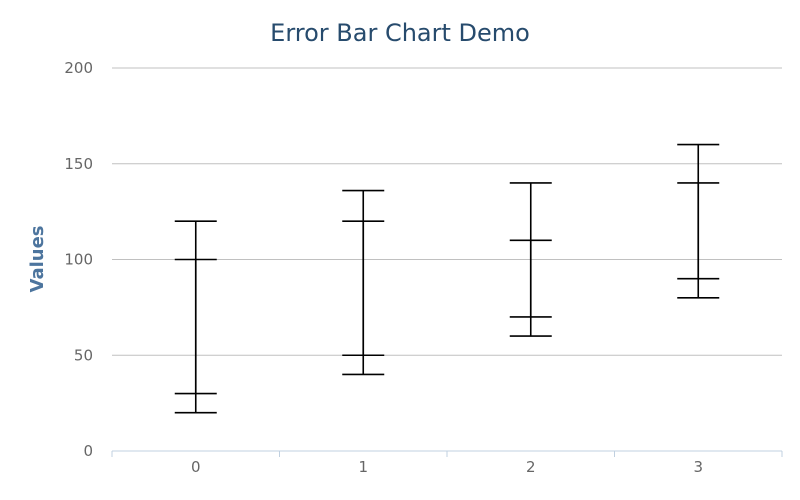  What do you see at coordinates (447, 453) in the screenshot?
I see `x-axis` at bounding box center [447, 453].